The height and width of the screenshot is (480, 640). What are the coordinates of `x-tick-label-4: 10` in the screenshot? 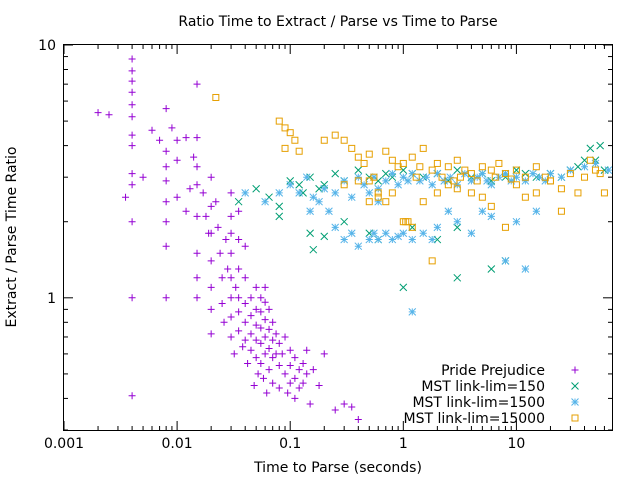 It's located at (517, 444).